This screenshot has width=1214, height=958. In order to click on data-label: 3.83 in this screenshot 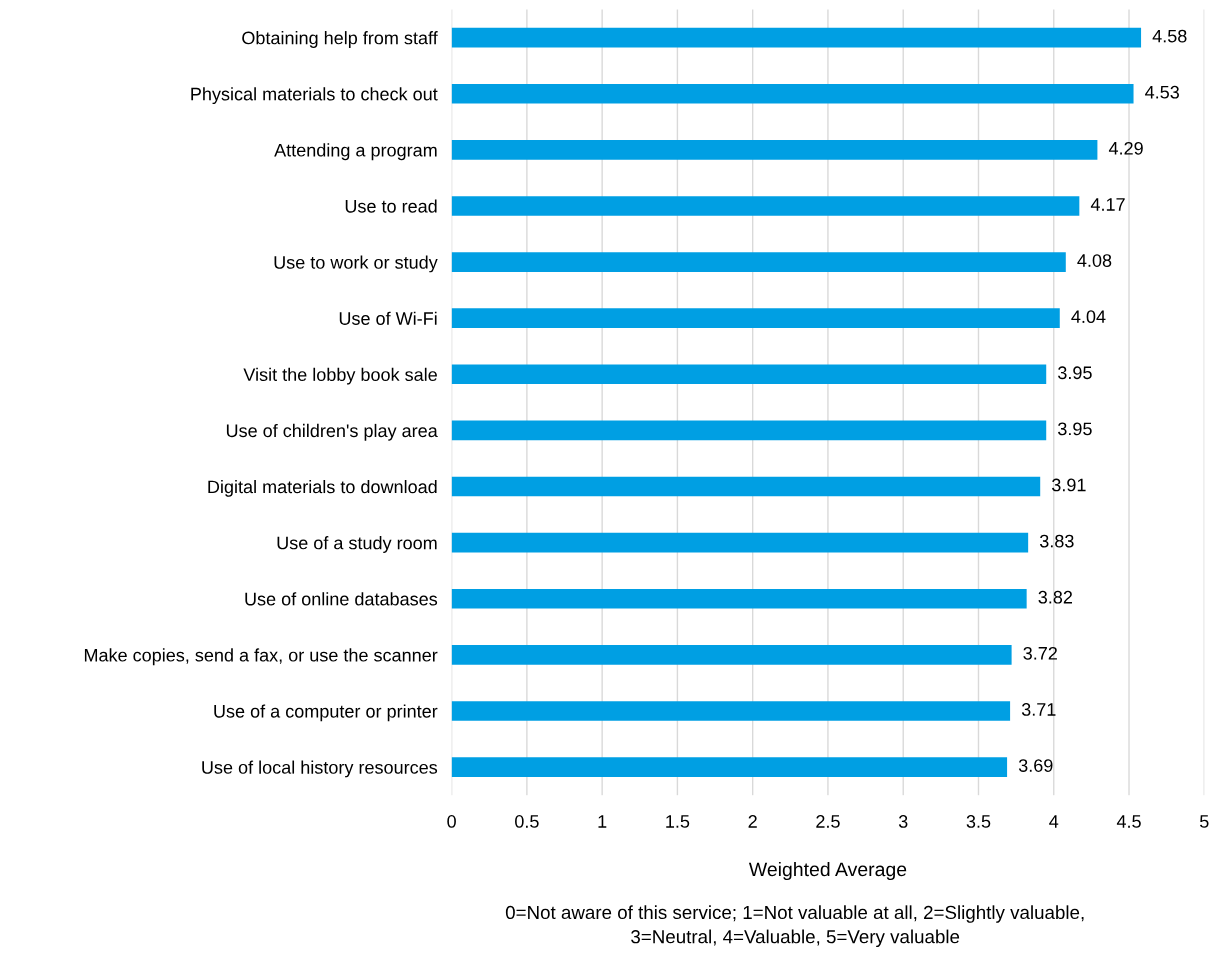, I will do `click(1056, 541)`.